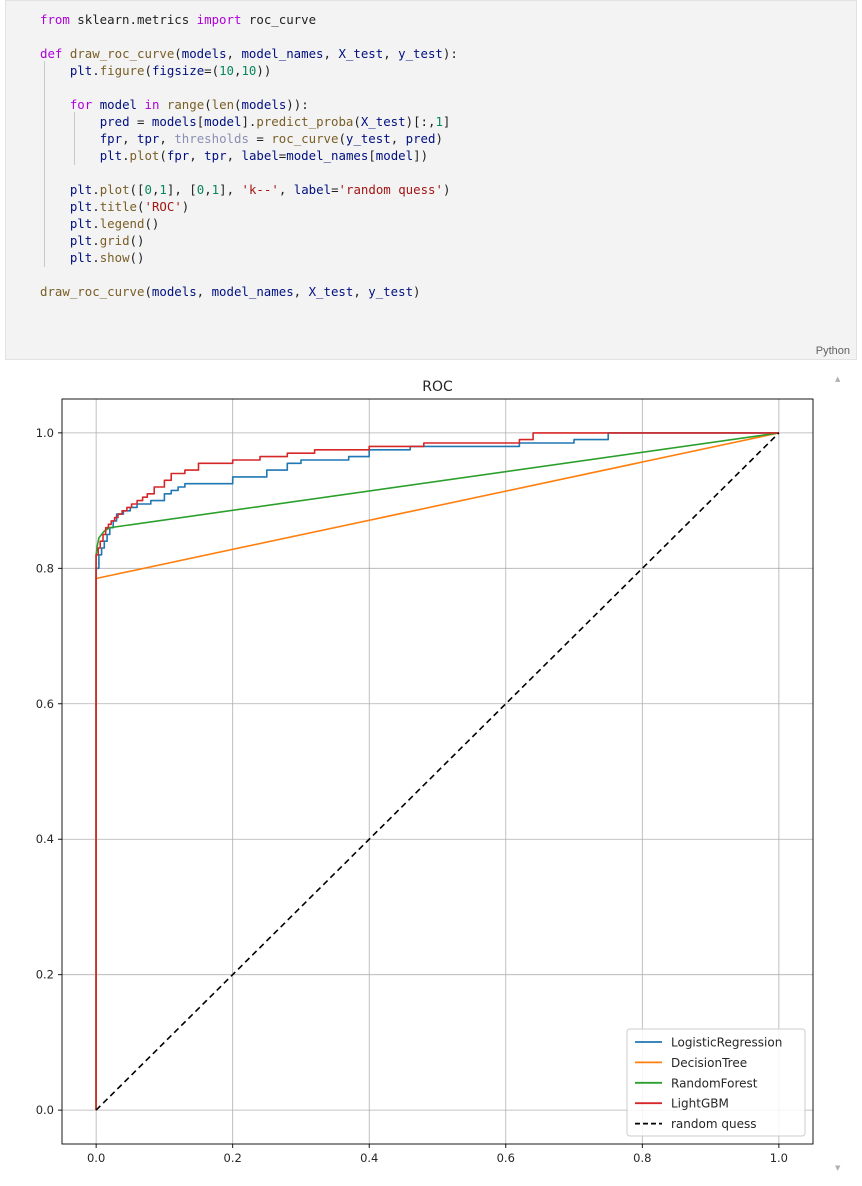 Image resolution: width=862 pixels, height=1186 pixels. I want to click on code-token: range, so click(185, 104).